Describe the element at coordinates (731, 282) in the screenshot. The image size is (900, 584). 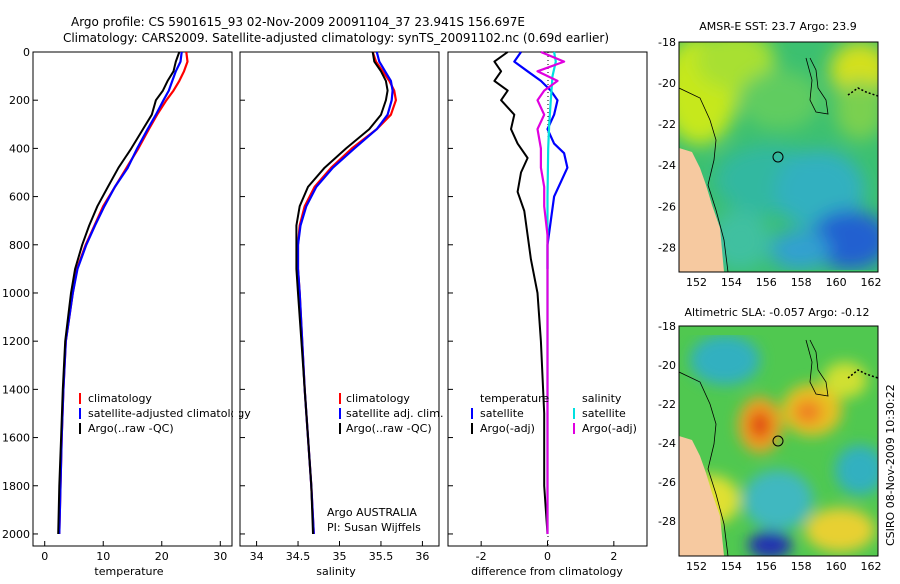
I see `sst-map-xtick-label: 154` at that location.